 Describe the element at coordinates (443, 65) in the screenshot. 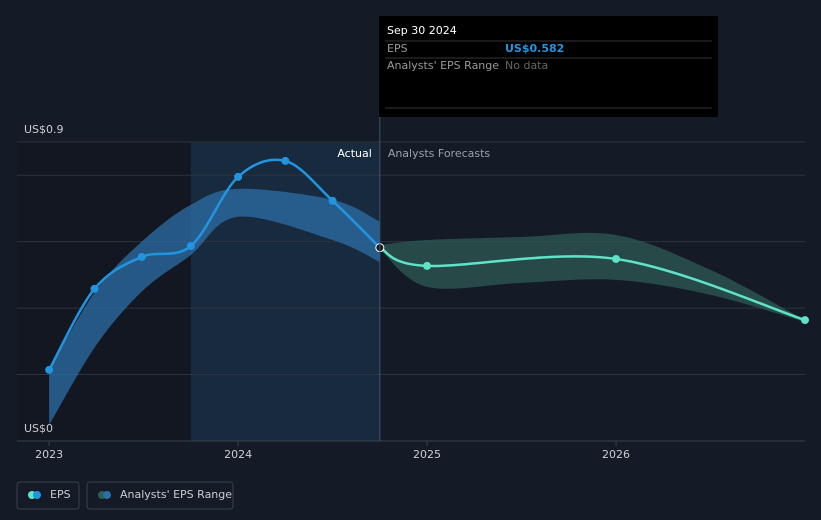

I see `tooltip-key: Analysts' EPS Range` at that location.